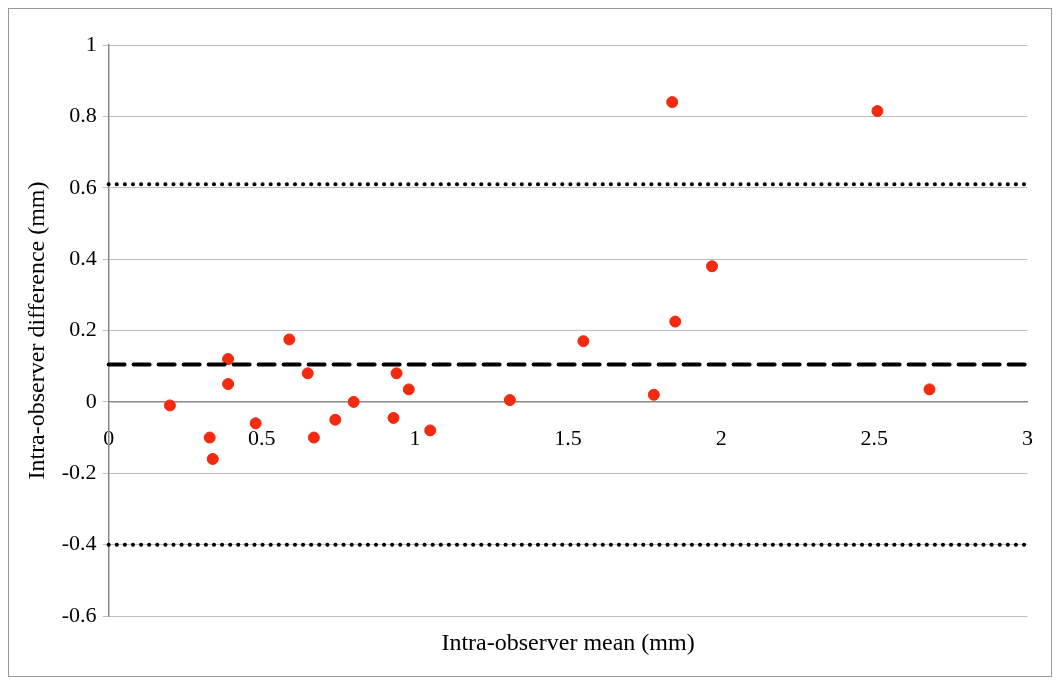  What do you see at coordinates (91, 400) in the screenshot?
I see `y-tick-label: 0` at bounding box center [91, 400].